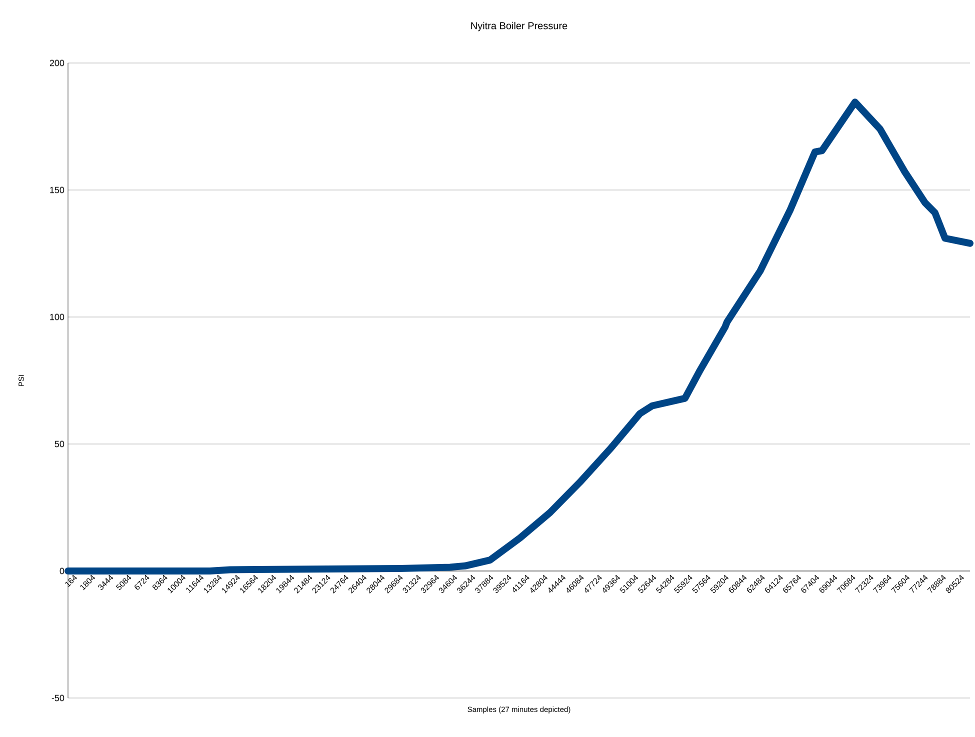  I want to click on y-tick-label: 50, so click(59, 444).